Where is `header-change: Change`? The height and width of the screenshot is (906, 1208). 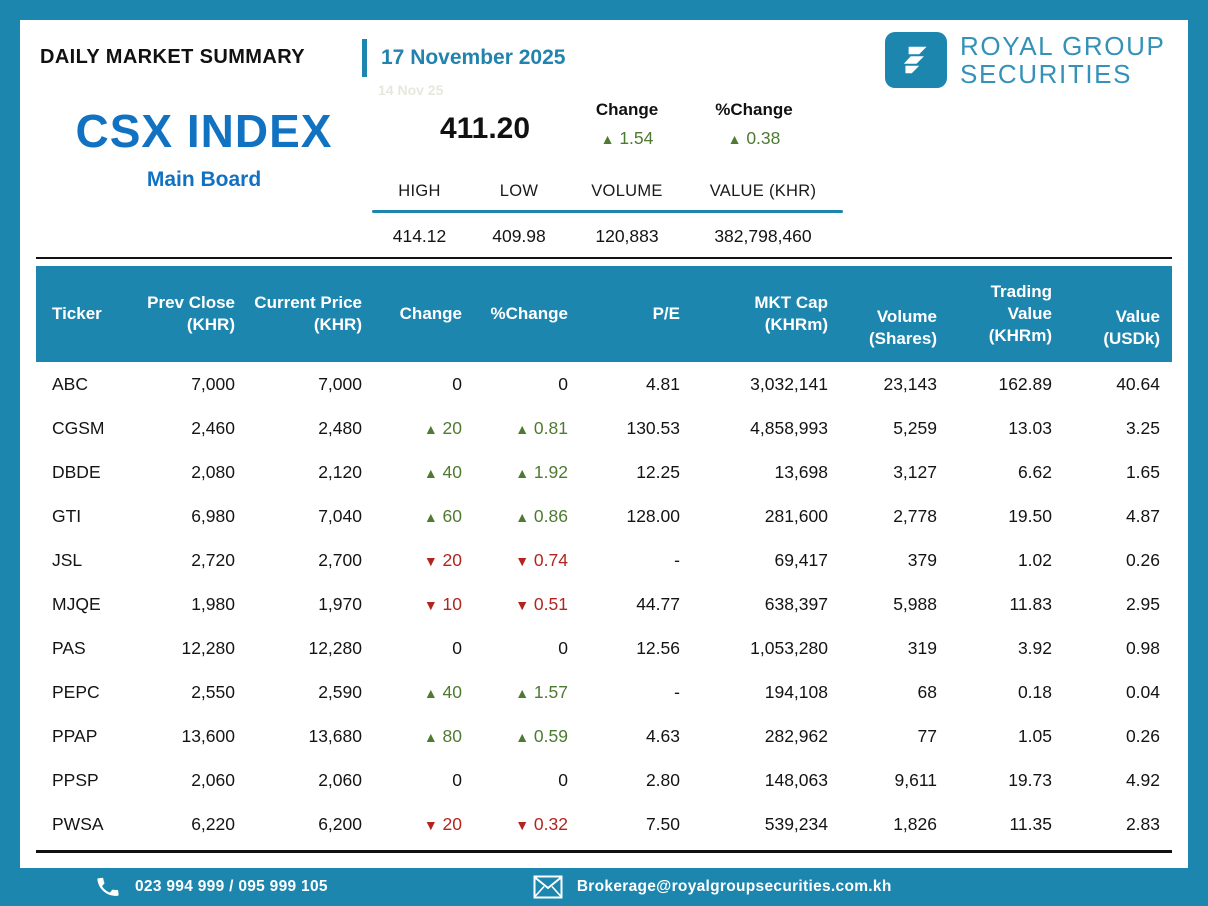
header-change: Change is located at coordinates (424, 314).